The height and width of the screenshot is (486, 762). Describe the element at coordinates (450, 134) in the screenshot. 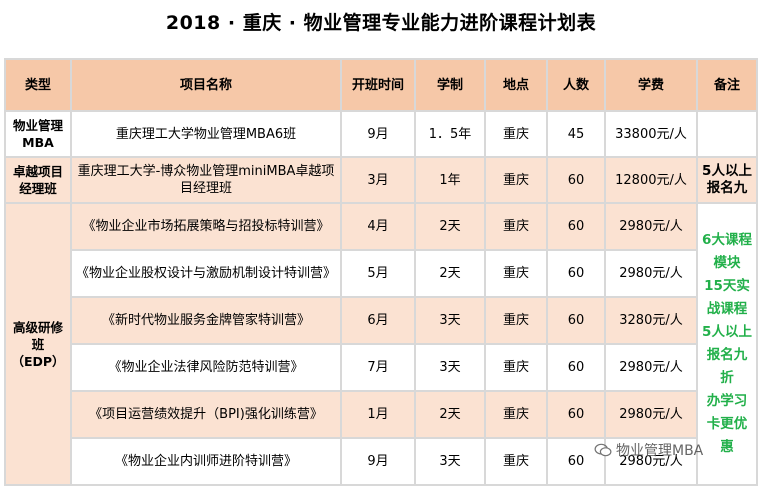

I see `duration-cell: 1．5年` at that location.